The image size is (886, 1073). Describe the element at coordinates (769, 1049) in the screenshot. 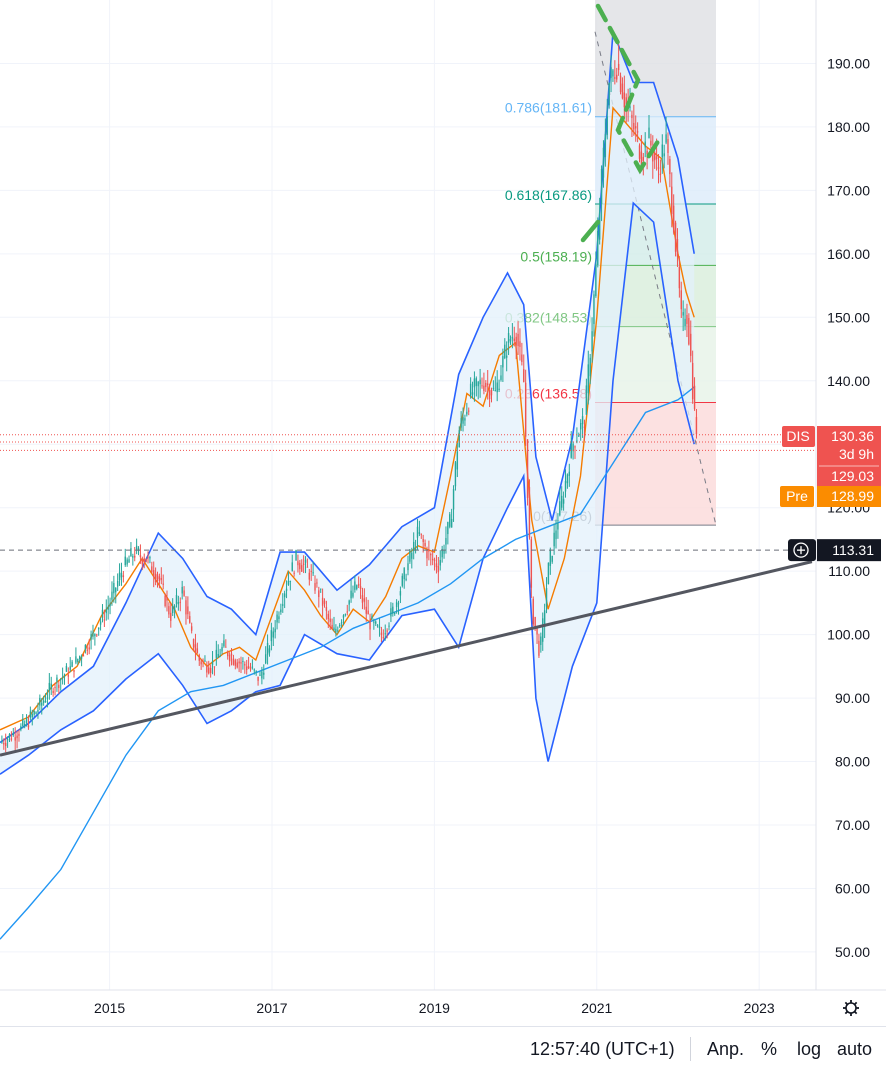

I see `percent-button: %` at that location.